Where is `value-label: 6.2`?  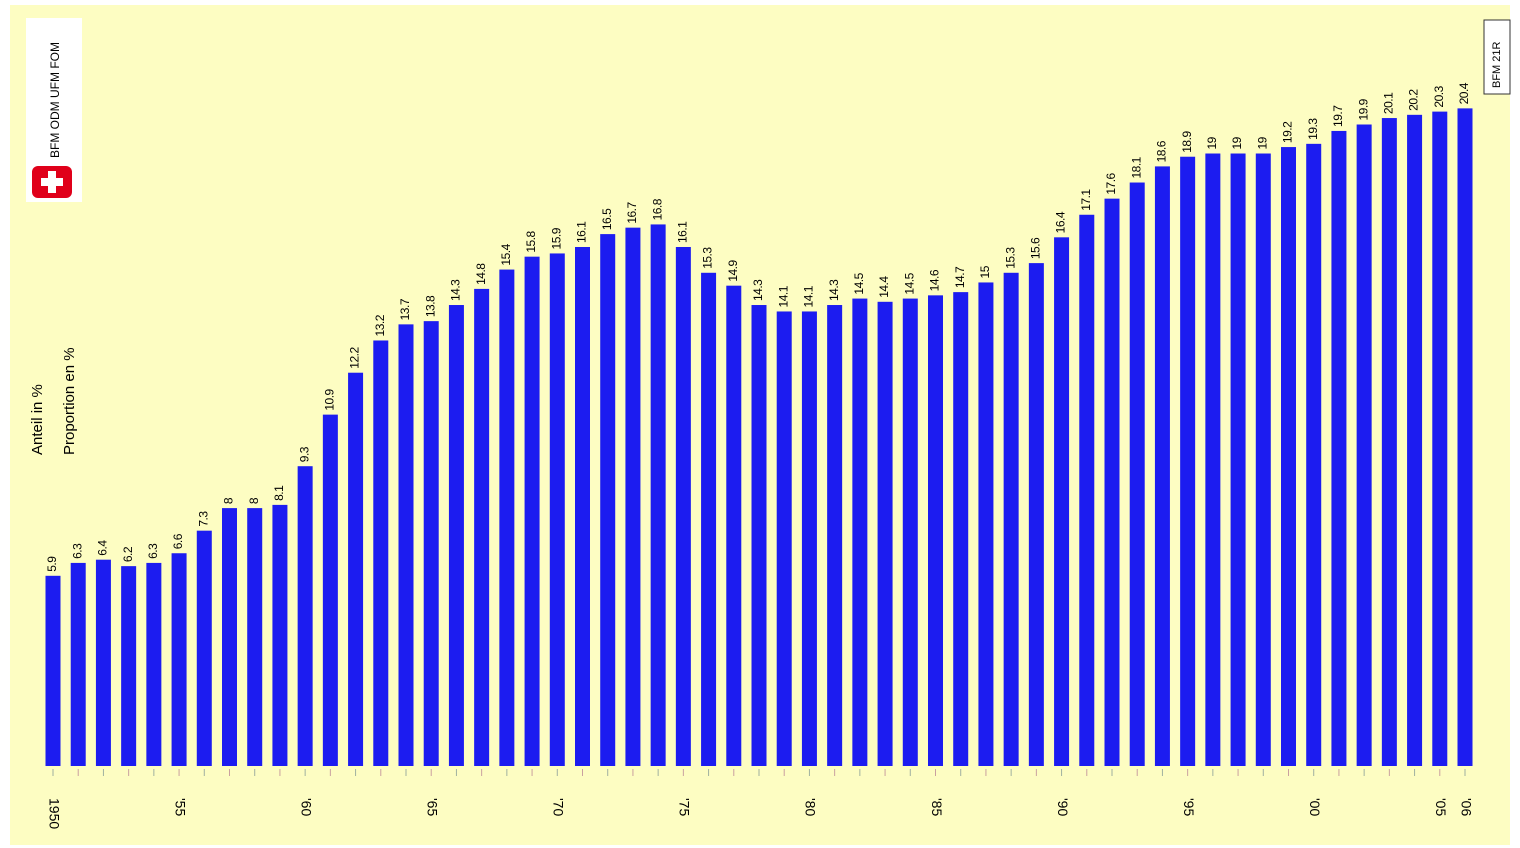 value-label: 6.2 is located at coordinates (128, 554).